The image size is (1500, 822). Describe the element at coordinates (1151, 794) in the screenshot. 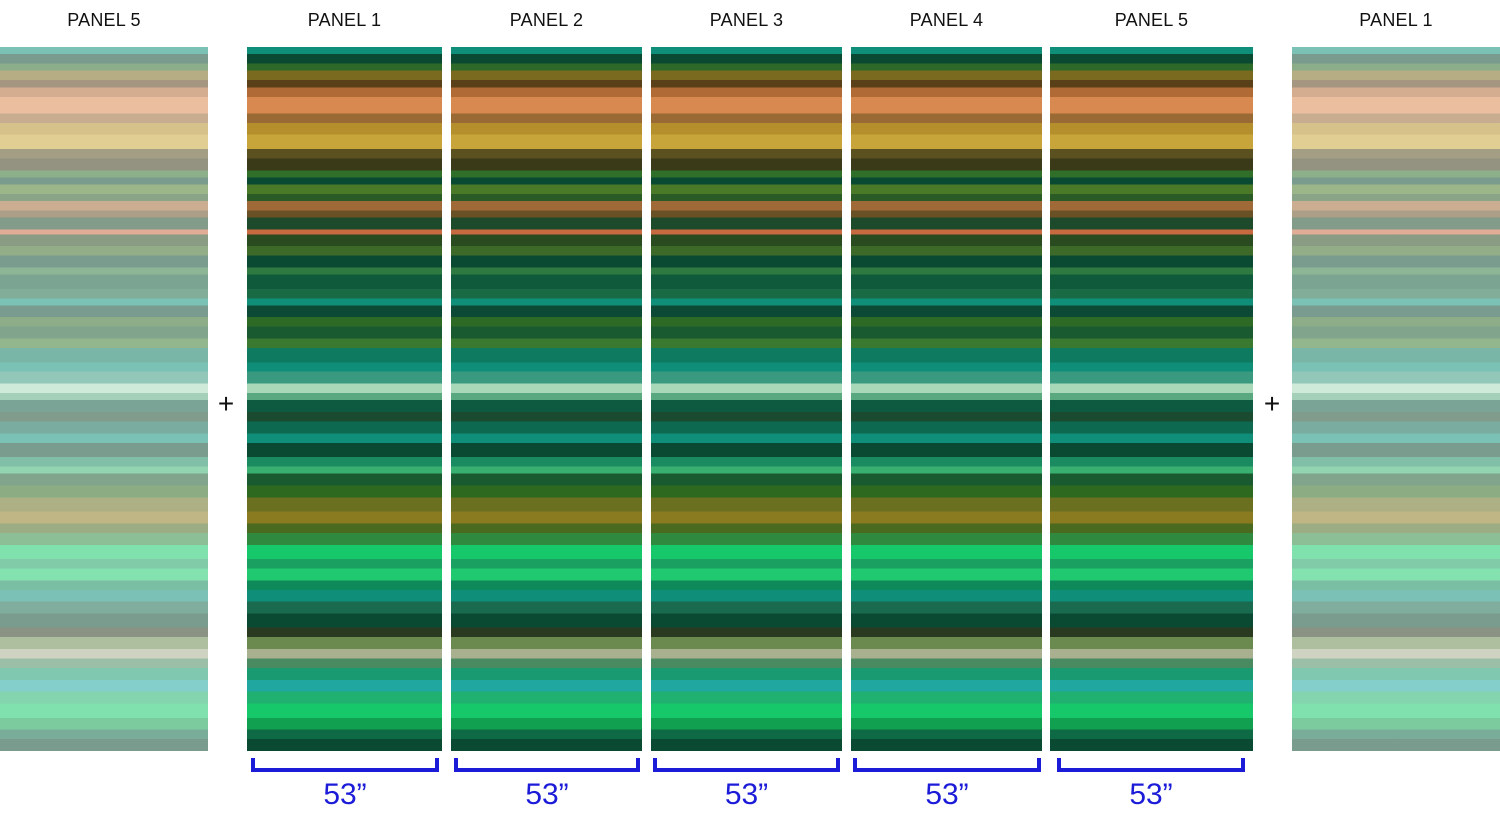

I see `dimension-label-5: 53”` at that location.